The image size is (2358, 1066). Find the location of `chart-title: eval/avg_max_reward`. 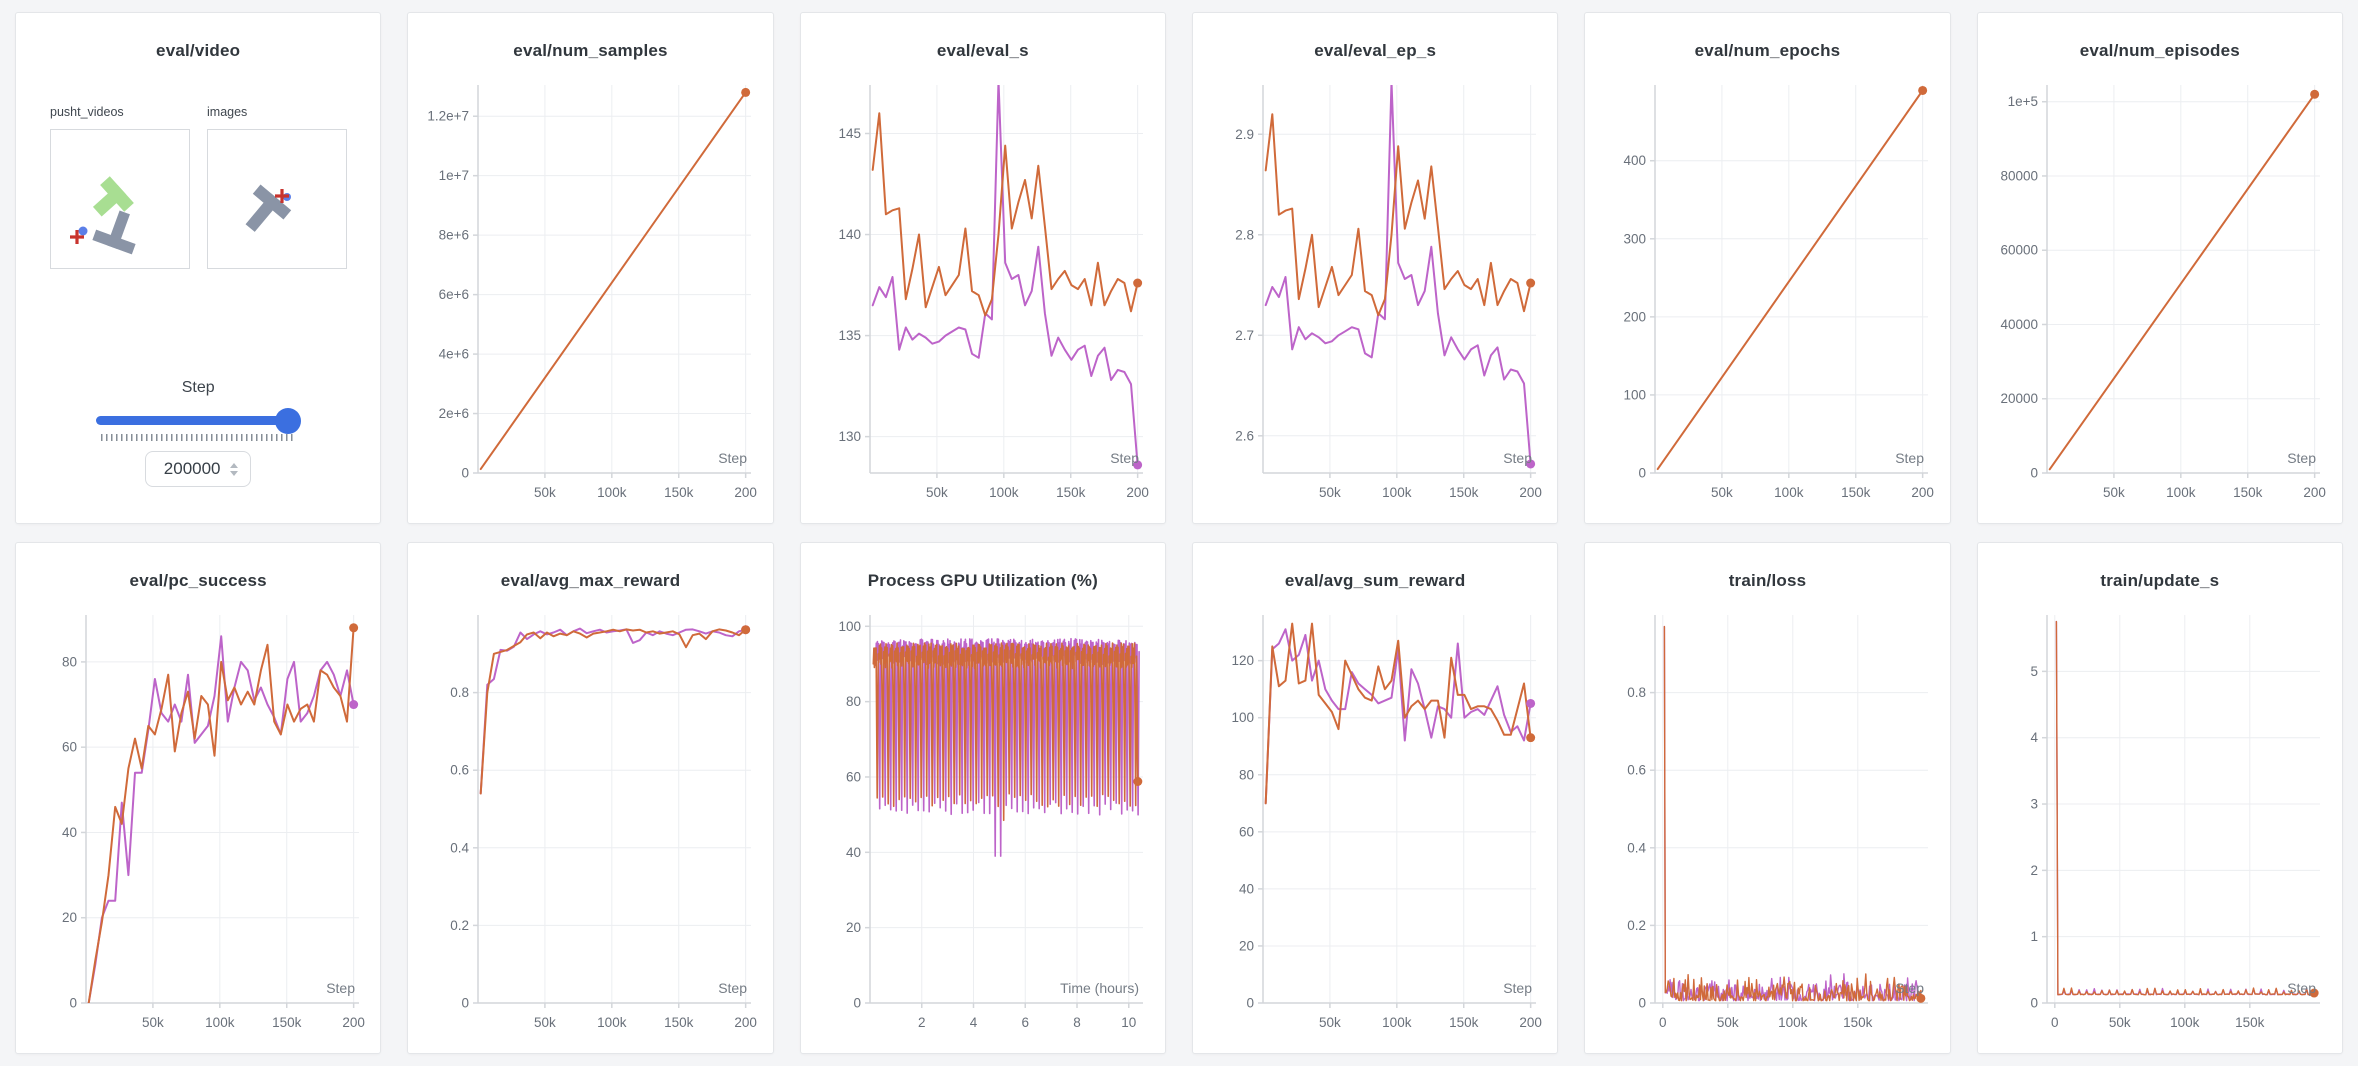

chart-title: eval/avg_max_reward is located at coordinates (590, 580).